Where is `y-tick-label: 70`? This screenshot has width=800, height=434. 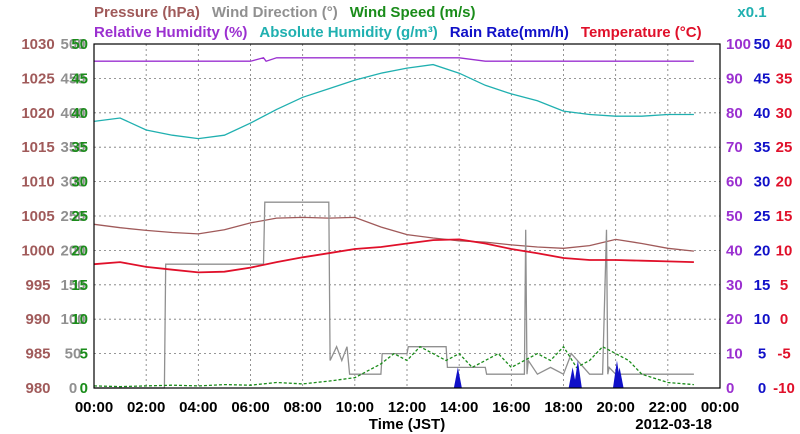 y-tick-label: 70 is located at coordinates (734, 147).